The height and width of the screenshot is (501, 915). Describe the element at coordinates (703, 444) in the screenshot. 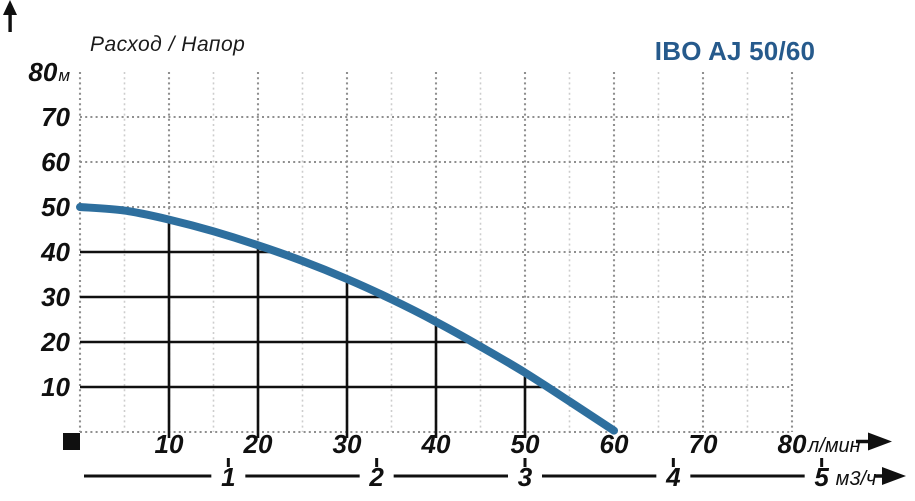

I see `x-tick-label: 70` at that location.